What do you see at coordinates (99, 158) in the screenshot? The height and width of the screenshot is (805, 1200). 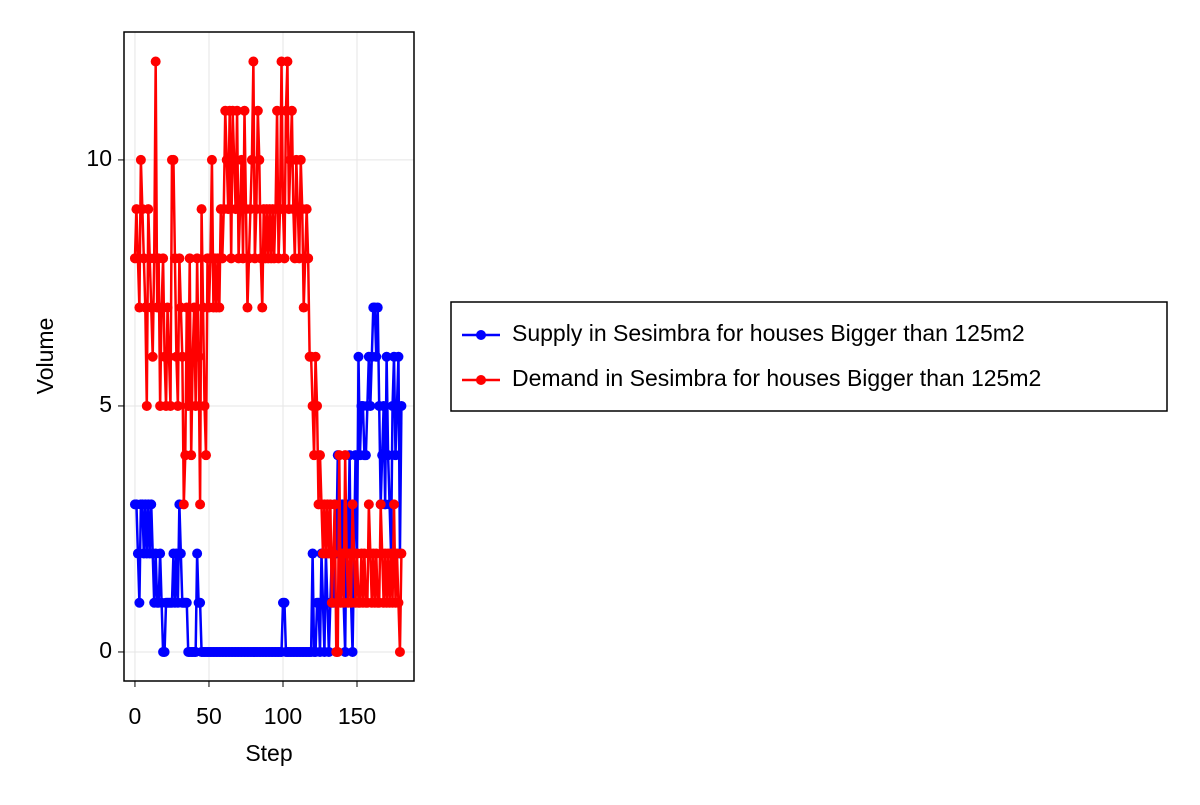 I see `y-tick-label: 10` at bounding box center [99, 158].